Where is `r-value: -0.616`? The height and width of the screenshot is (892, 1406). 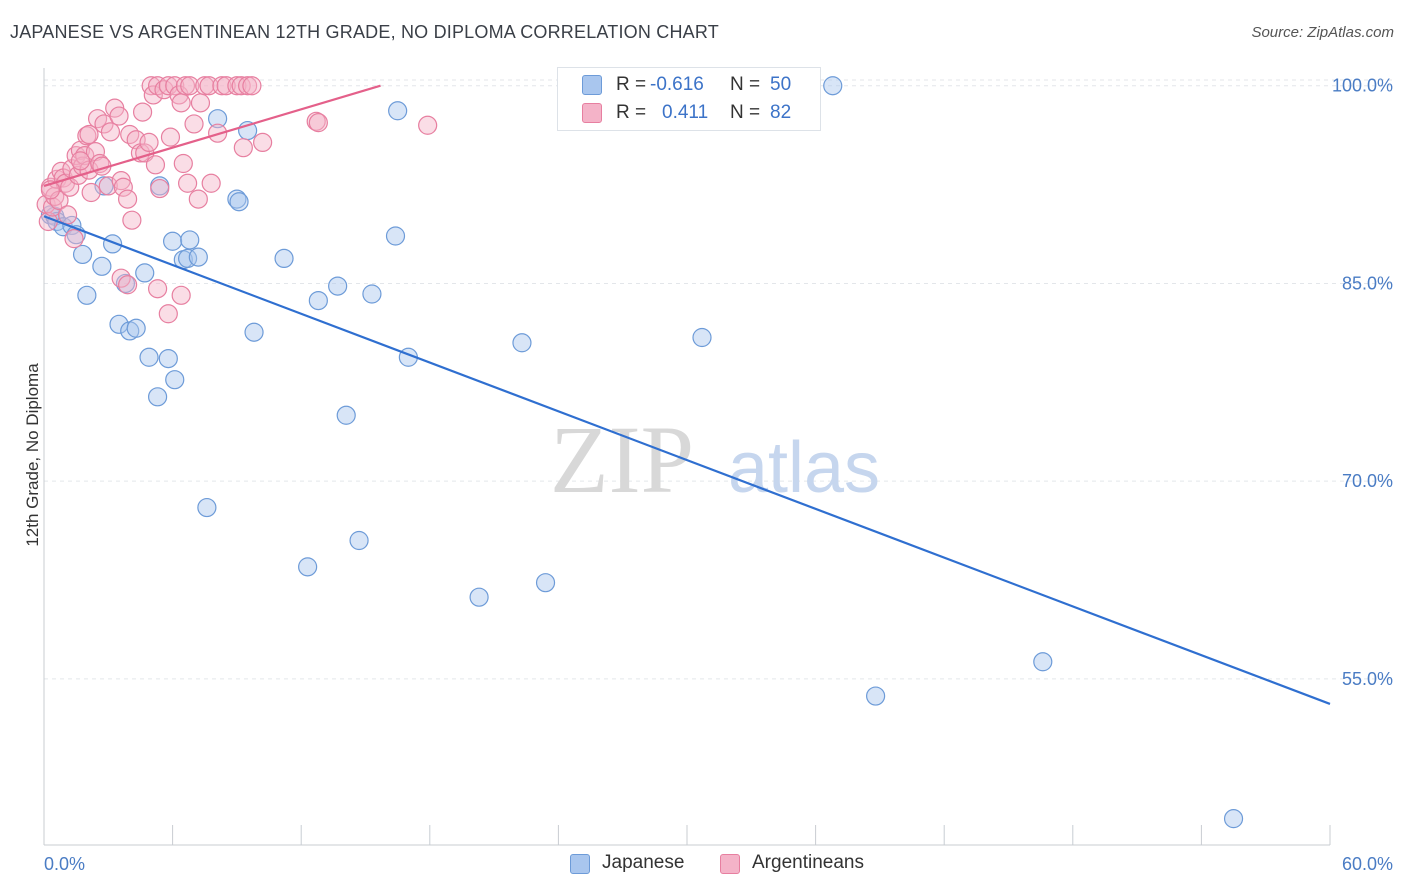
r-value: -0.616 is located at coordinates (677, 84).